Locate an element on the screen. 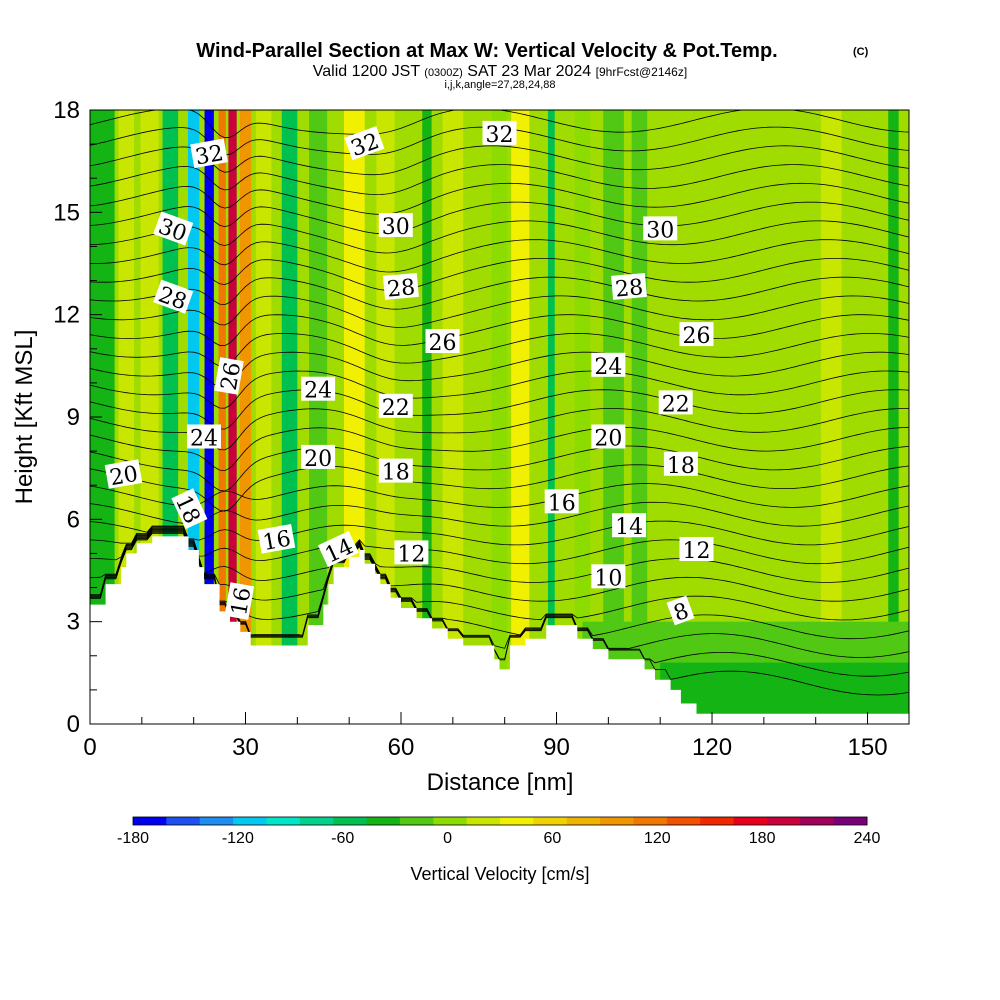  x-tick-label: 150 is located at coordinates (868, 747).